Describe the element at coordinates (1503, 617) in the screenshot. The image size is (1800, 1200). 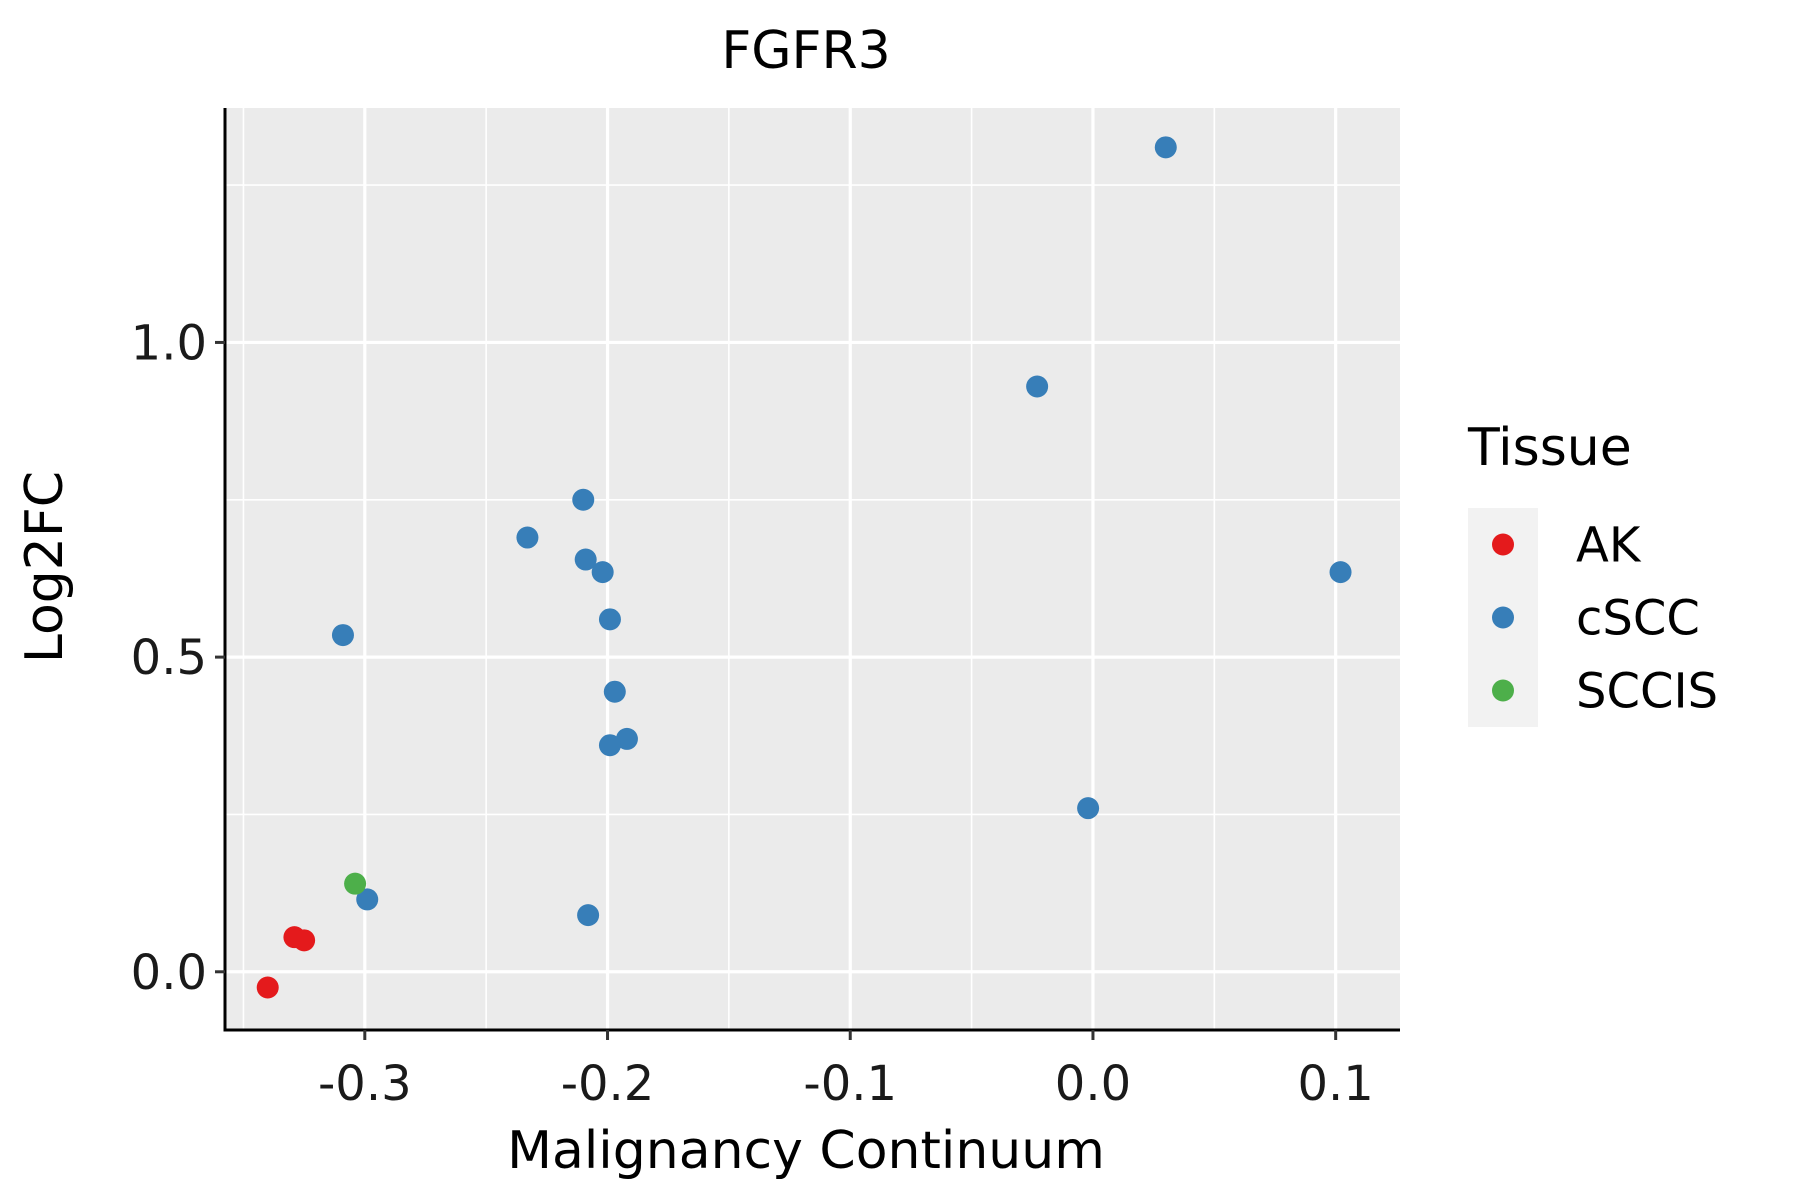
I see `legend-key-cscc` at that location.